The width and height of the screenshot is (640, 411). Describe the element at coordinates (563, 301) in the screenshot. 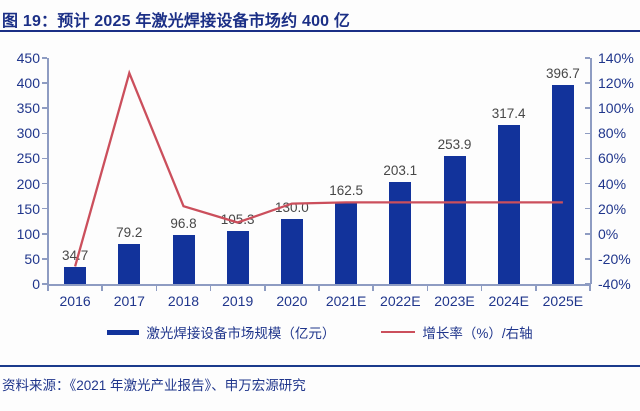

I see `x-axis-label: 2025E` at that location.